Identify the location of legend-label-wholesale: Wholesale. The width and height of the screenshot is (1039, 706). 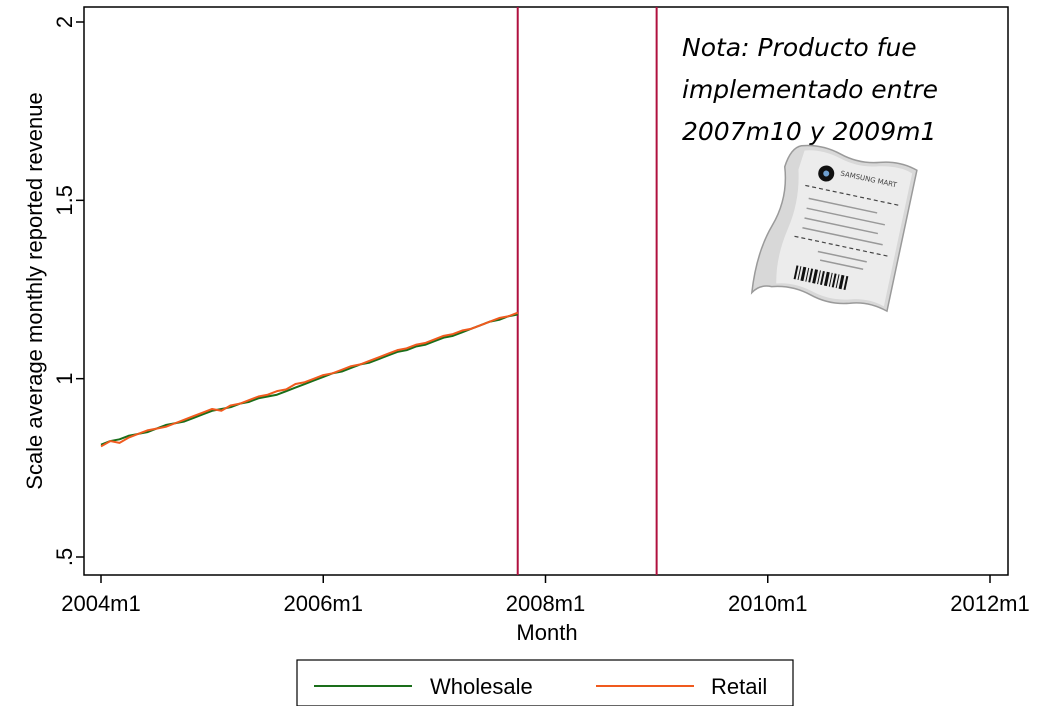
(481, 686).